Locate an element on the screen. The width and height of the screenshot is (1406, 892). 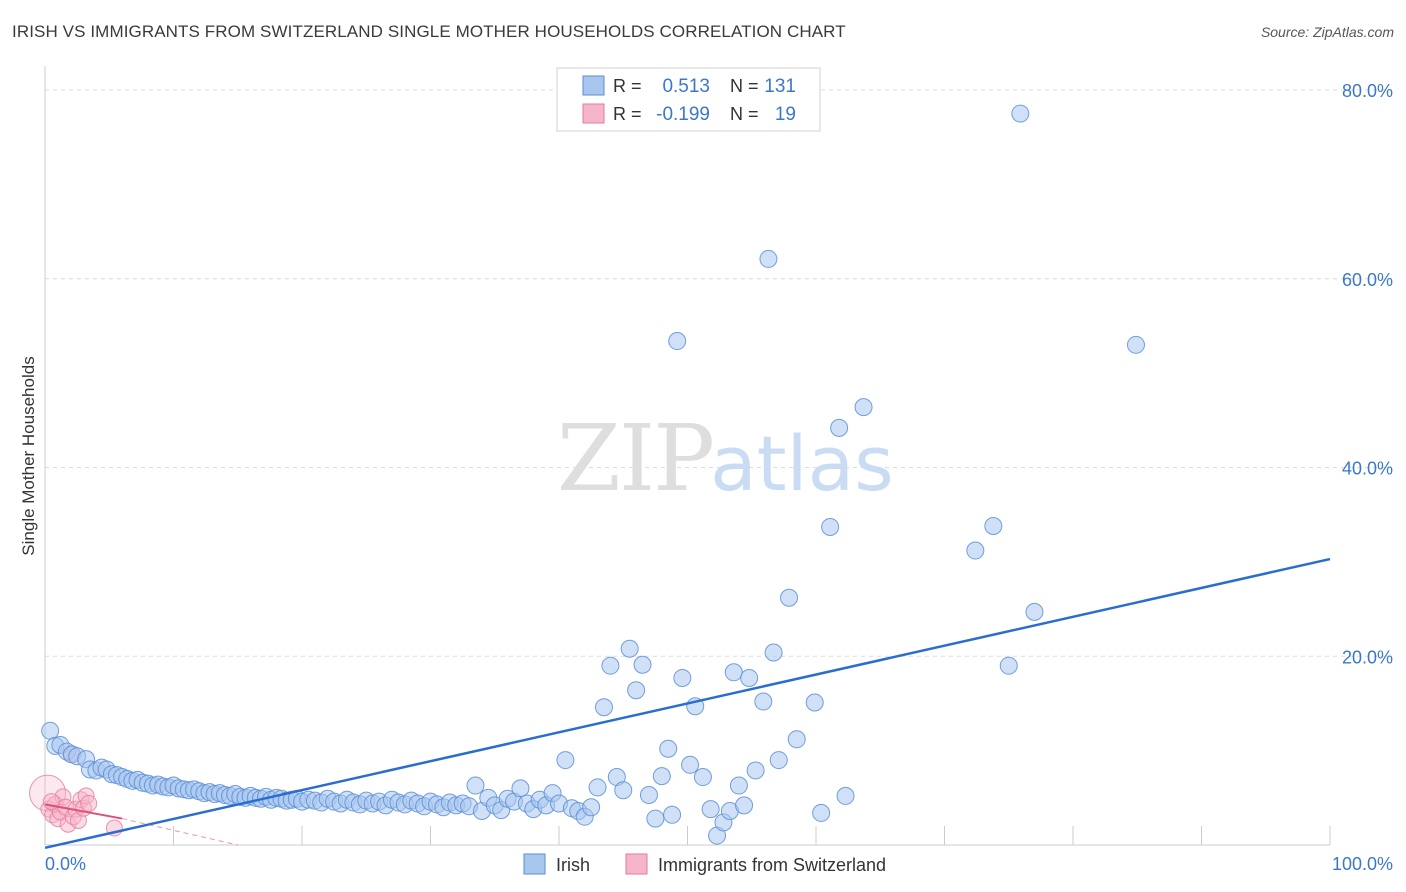
y-tick-label: 60.0% is located at coordinates (1367, 280).